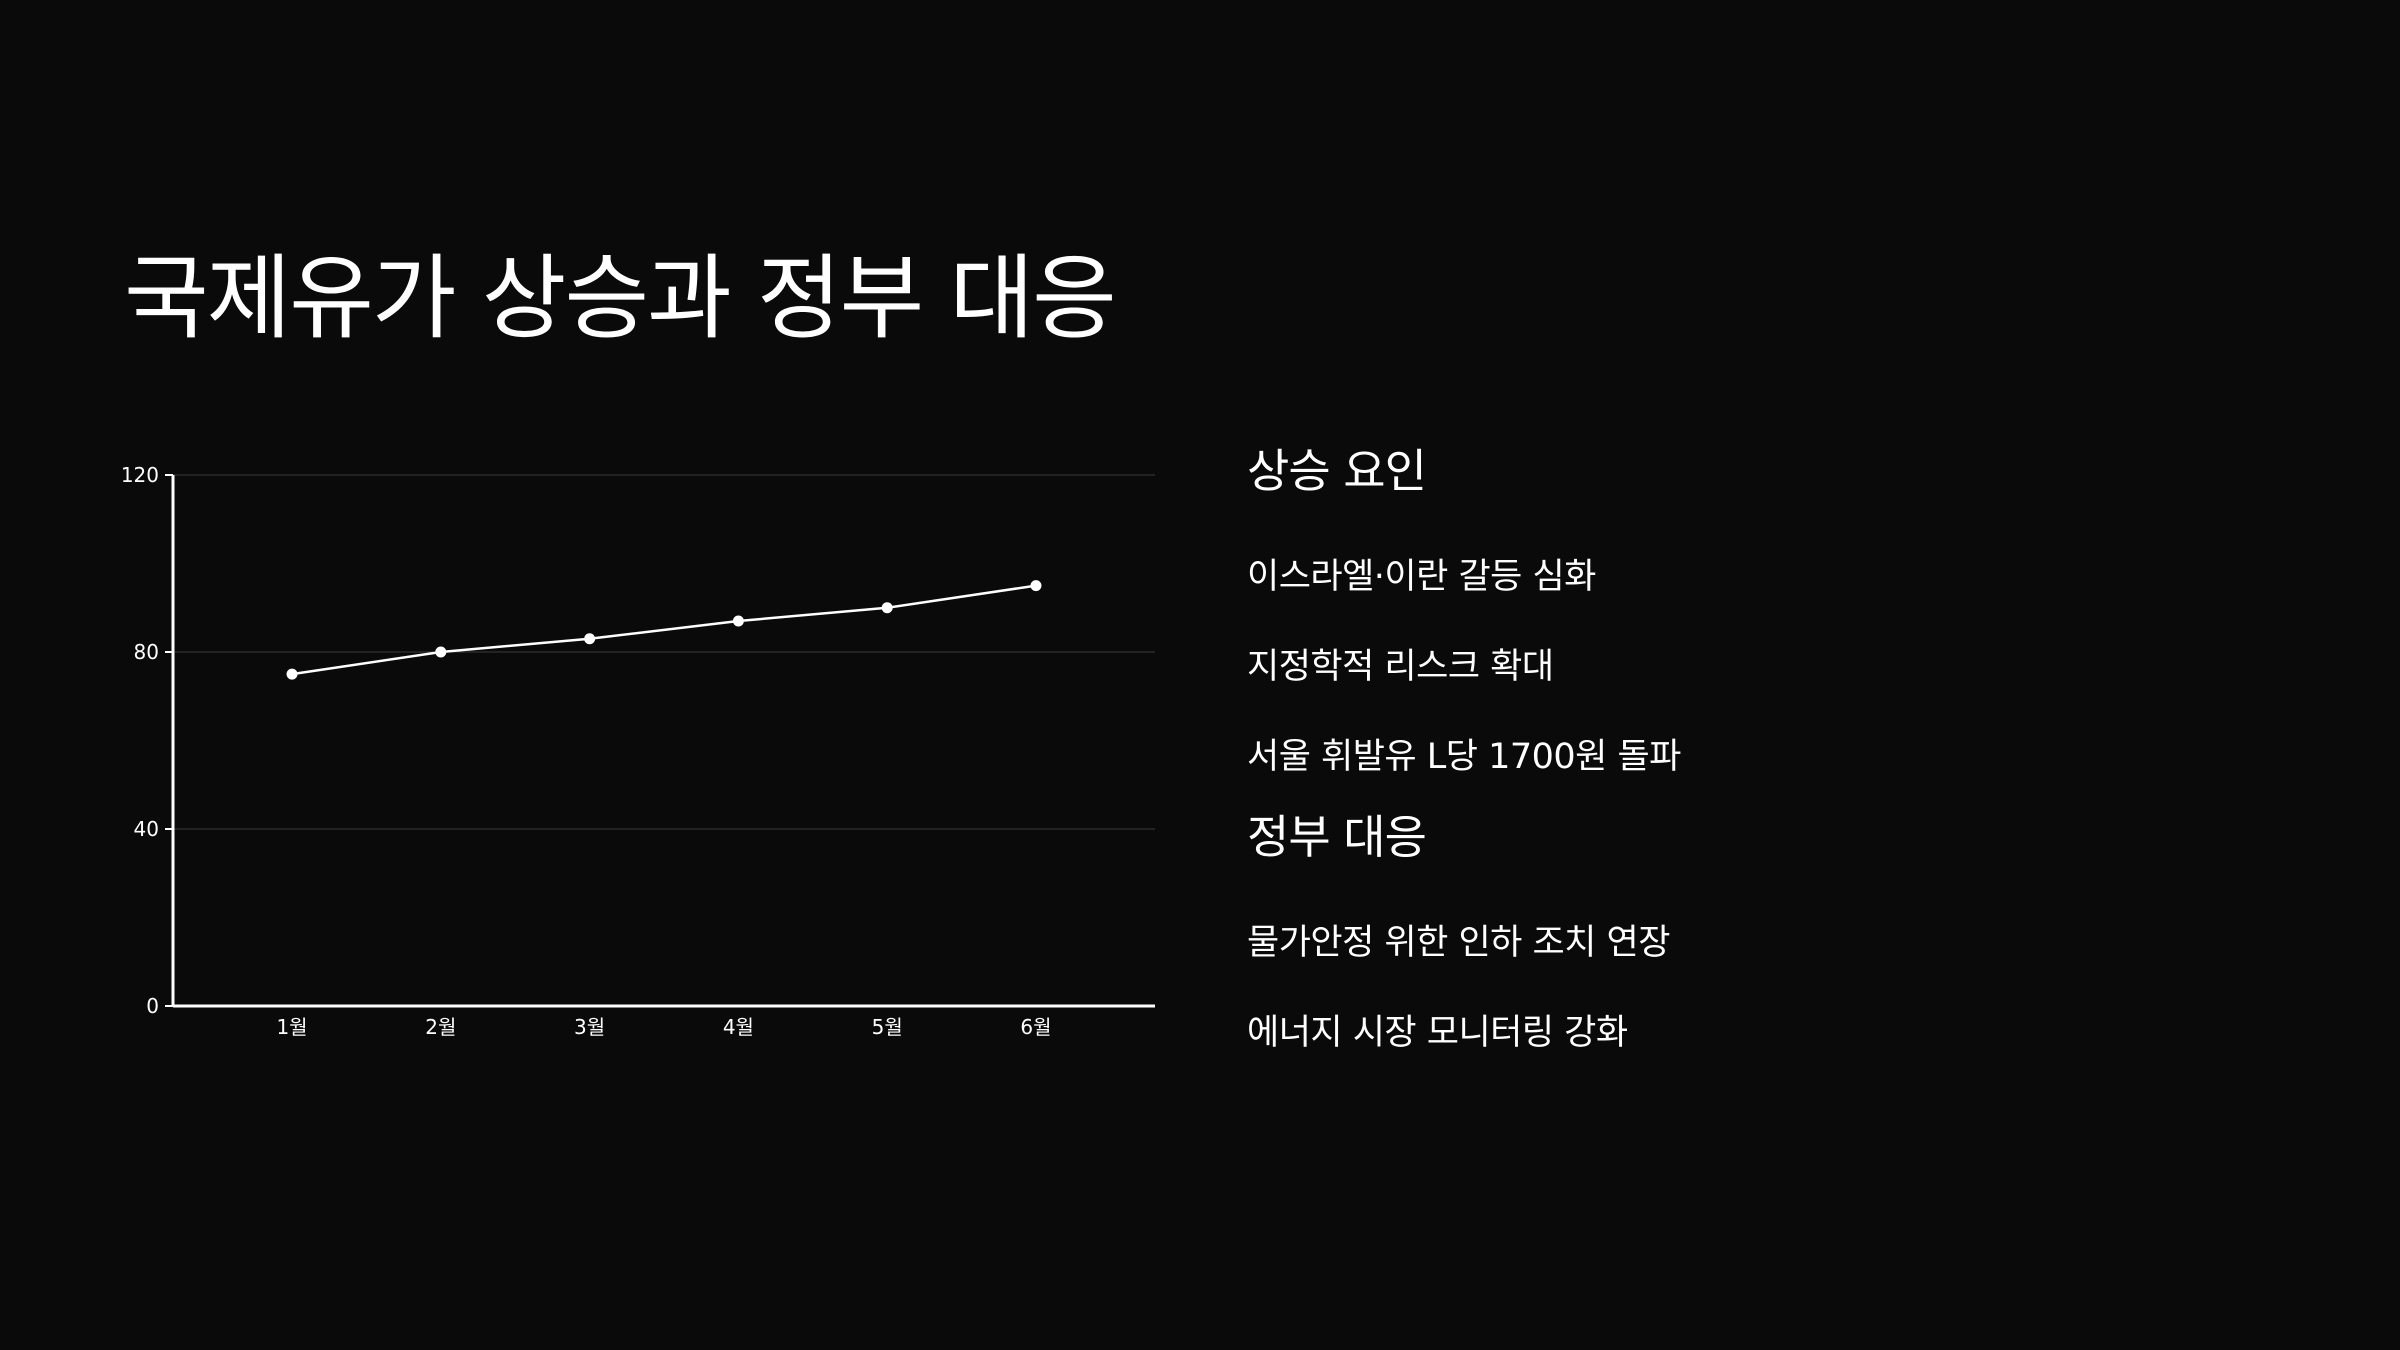 This screenshot has height=1350, width=2400. Describe the element at coordinates (738, 1027) in the screenshot. I see `x-tick-label: 4월` at that location.